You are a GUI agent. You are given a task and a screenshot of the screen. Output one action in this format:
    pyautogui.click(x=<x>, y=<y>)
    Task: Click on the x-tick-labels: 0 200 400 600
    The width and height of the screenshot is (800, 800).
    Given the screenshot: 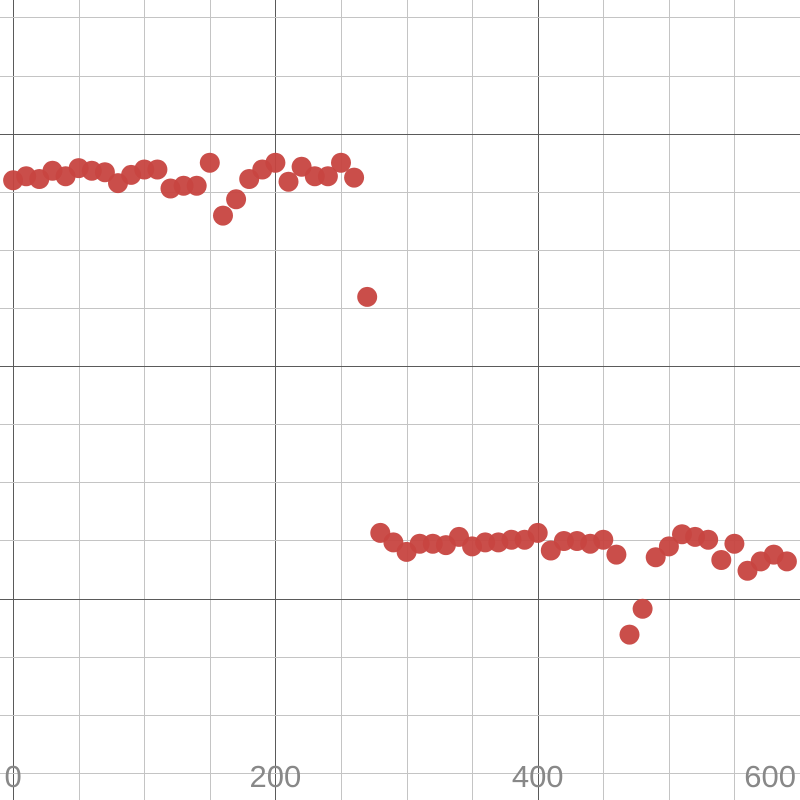 What is the action you would take?
    pyautogui.click(x=399, y=776)
    